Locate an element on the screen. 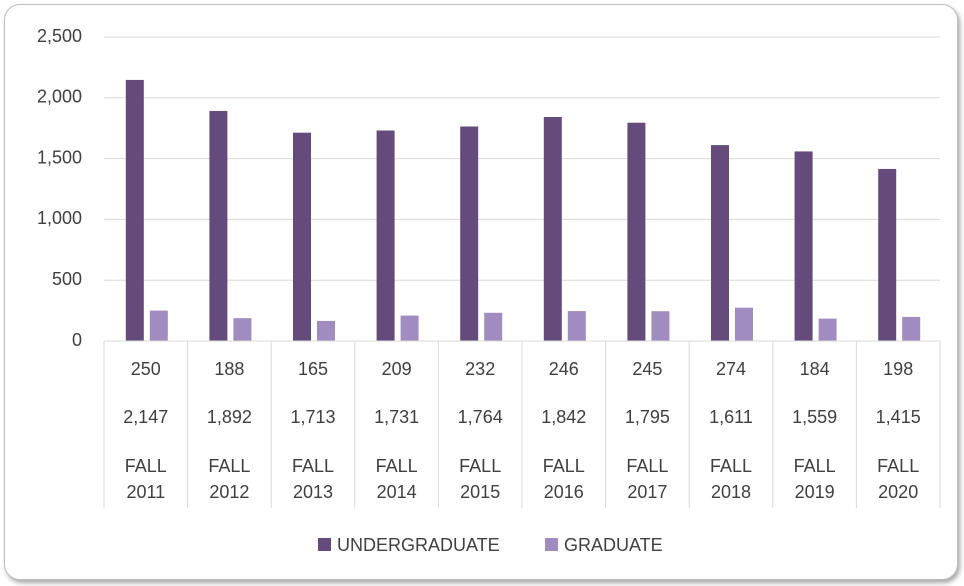 The width and height of the screenshot is (964, 586). table-value: 198 is located at coordinates (898, 369).